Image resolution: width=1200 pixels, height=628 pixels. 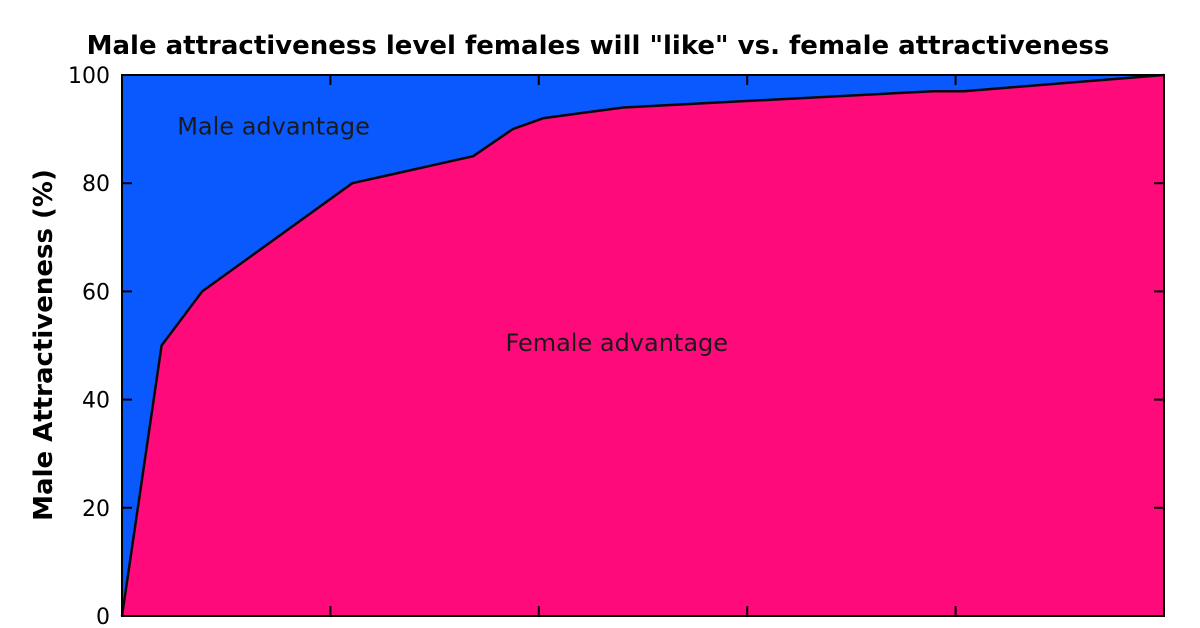 I want to click on y-tick-label: 20, so click(x=96, y=509).